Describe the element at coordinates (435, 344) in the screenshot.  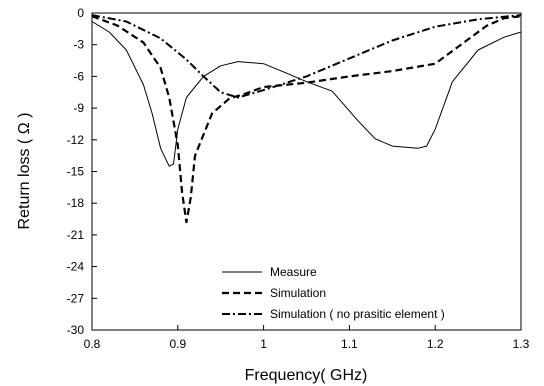
I see `x-tick-label: 1.2` at that location.